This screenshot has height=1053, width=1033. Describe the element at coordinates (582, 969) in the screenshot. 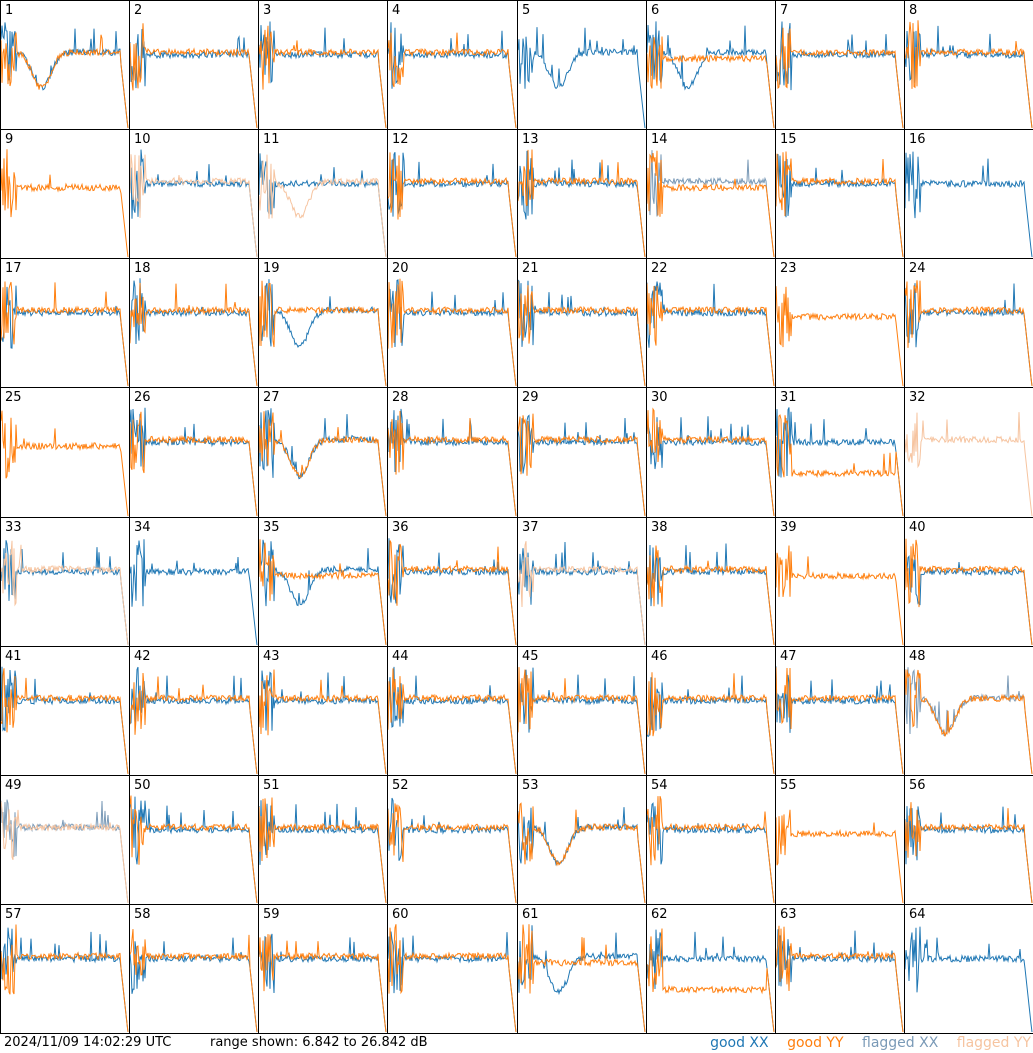

I see `spectrum-panel-61: 61` at that location.